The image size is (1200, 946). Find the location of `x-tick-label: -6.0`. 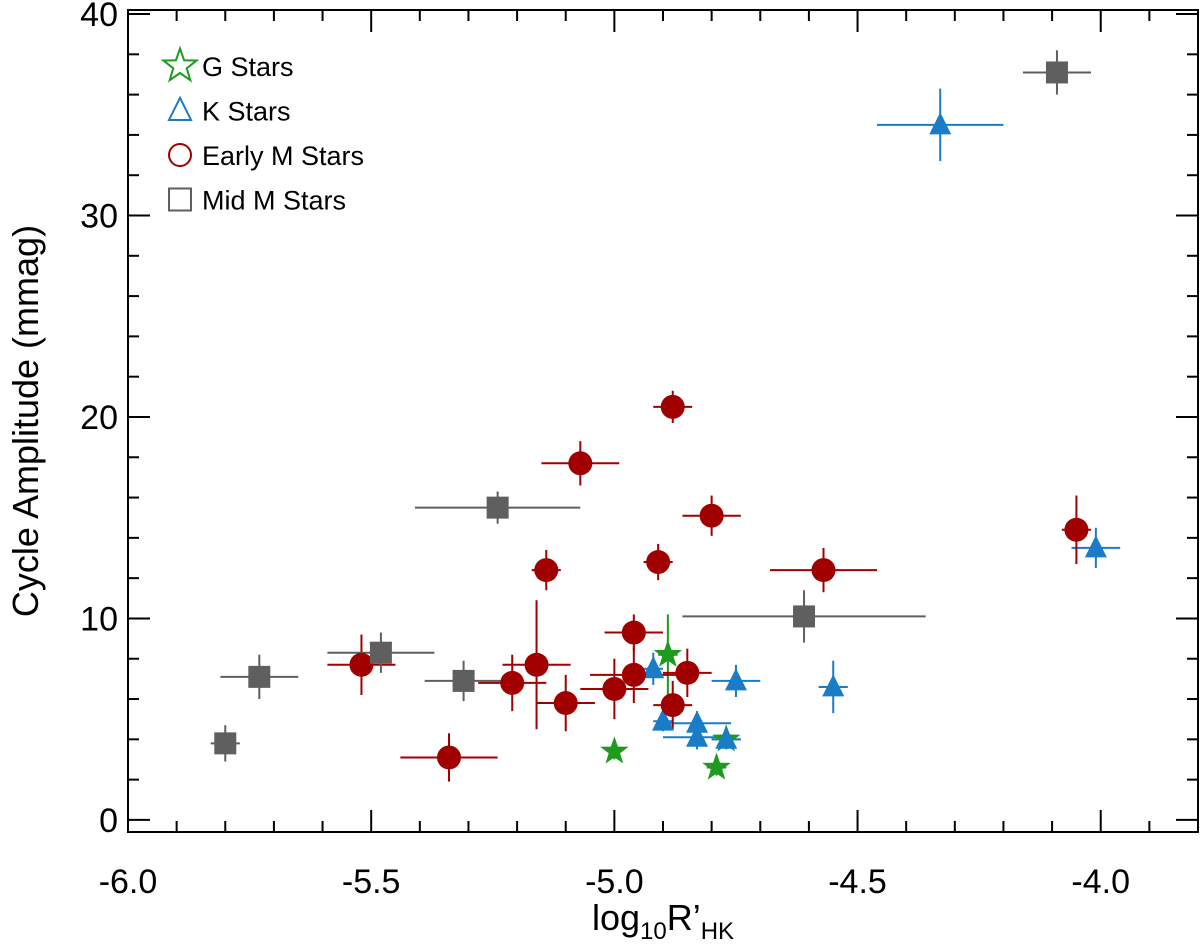

x-tick-label: -6.0 is located at coordinates (128, 882).